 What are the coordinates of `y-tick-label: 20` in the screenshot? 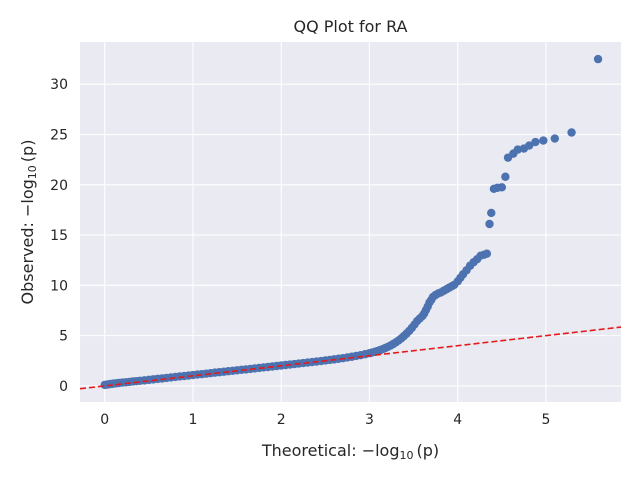 It's located at (59, 186).